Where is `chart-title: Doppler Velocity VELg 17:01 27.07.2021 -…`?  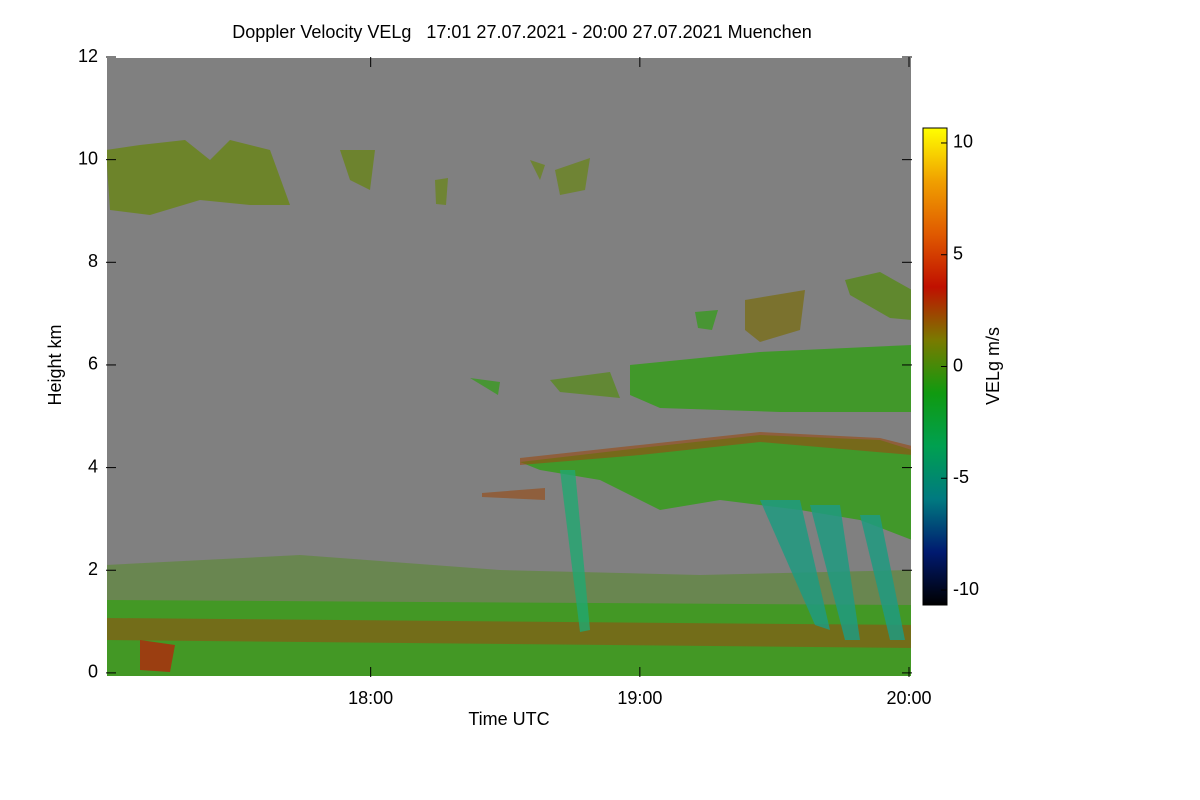
chart-title: Doppler Velocity VELg 17:01 27.07.2021 -… is located at coordinates (521, 32).